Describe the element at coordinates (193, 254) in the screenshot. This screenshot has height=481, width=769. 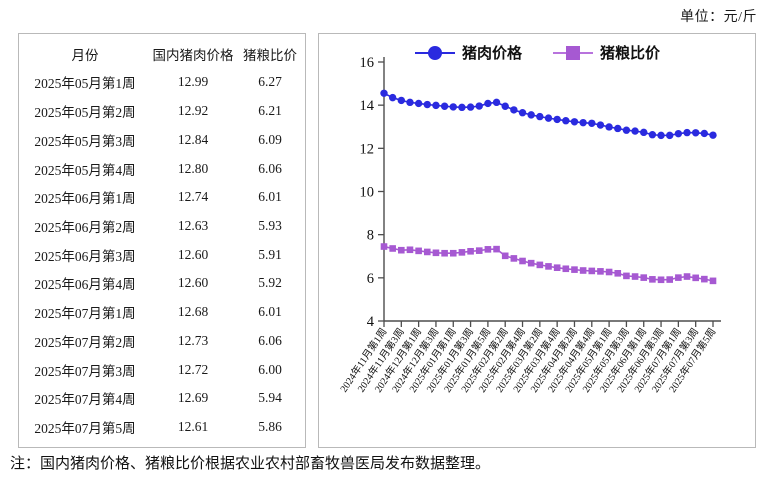
I see `cell-pork-price: 12.60` at that location.